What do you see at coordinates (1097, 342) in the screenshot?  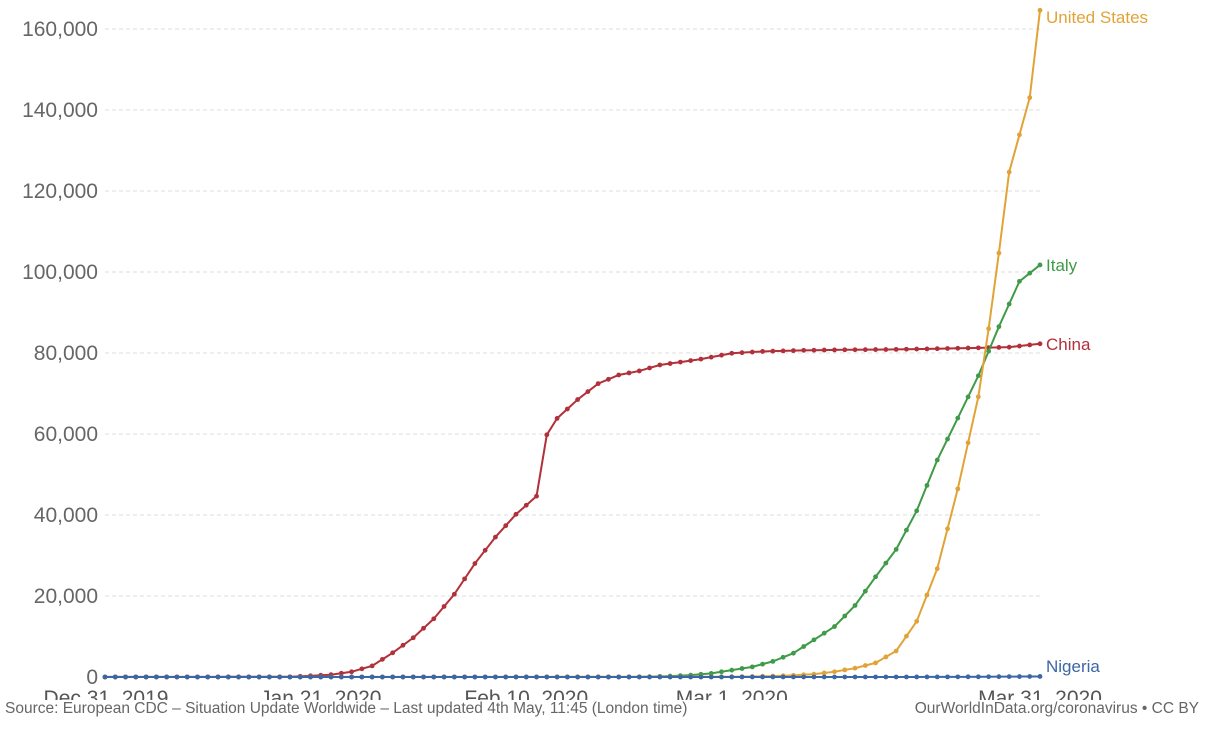 I see `series-labels: China Italy United States Nigeria` at bounding box center [1097, 342].